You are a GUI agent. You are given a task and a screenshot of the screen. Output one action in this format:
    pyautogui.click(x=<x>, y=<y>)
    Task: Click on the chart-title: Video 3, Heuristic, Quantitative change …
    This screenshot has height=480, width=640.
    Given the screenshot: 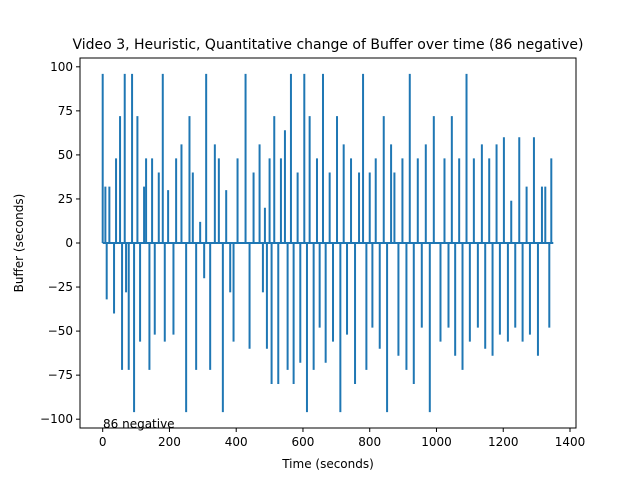 What is the action you would take?
    pyautogui.click(x=328, y=45)
    